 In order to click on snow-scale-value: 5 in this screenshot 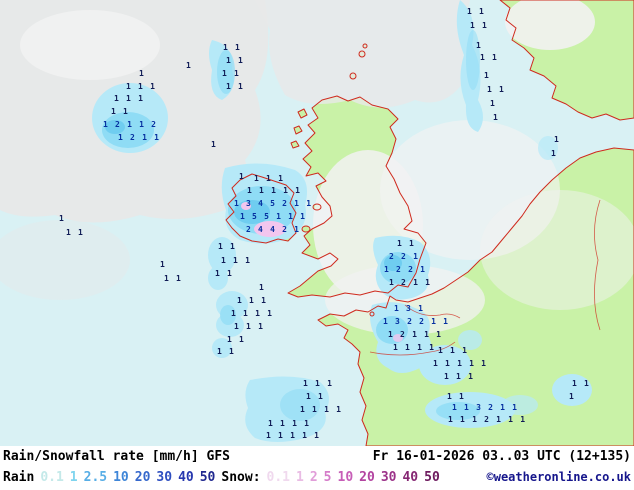, I will do `click(327, 477)`.